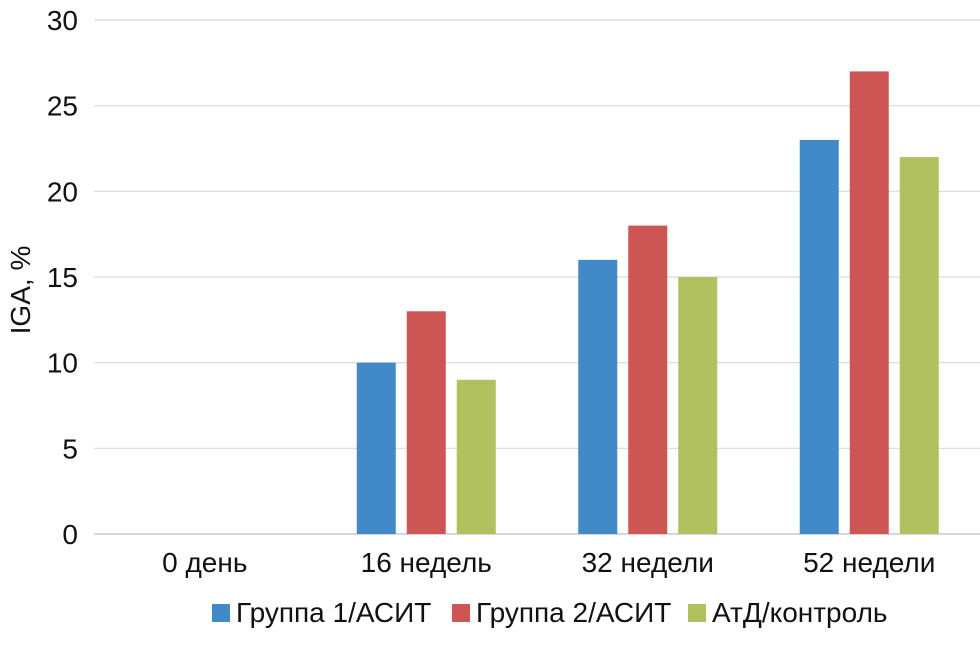 Image resolution: width=980 pixels, height=656 pixels. I want to click on legend-label-1: Группа 1/АСИТ, so click(333, 612).